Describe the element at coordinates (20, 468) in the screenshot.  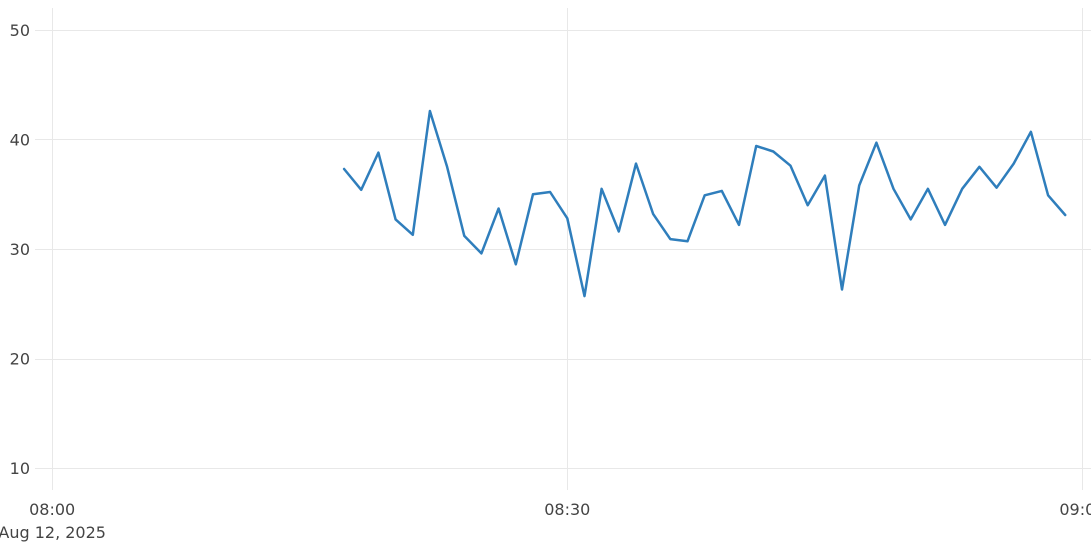
I see `y-tick-label-10: 10` at that location.